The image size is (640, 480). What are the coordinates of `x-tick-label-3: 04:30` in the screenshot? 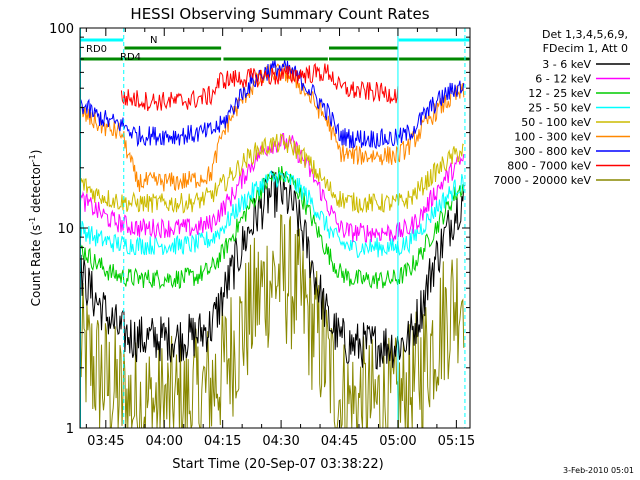 It's located at (280, 441).